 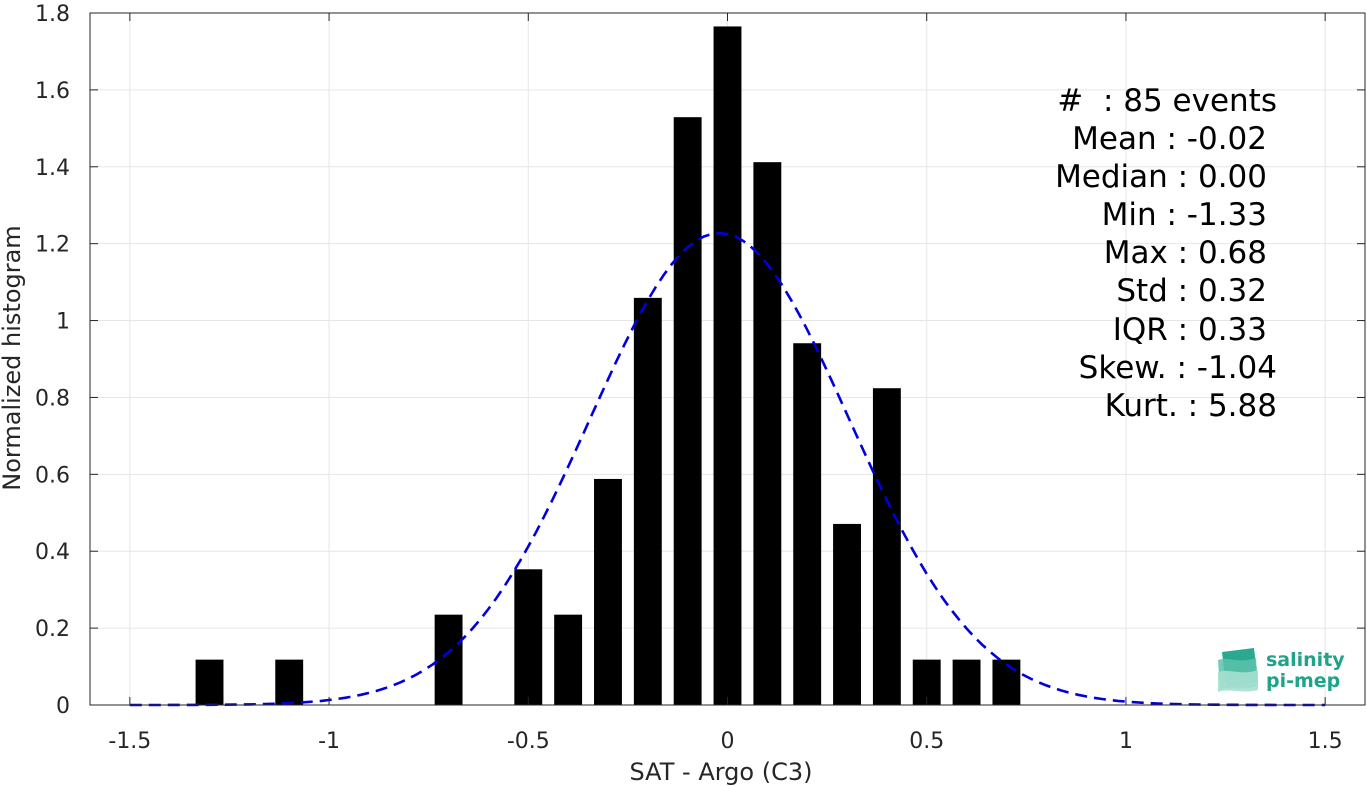 I want to click on x-tick-label: 0, so click(x=728, y=741).